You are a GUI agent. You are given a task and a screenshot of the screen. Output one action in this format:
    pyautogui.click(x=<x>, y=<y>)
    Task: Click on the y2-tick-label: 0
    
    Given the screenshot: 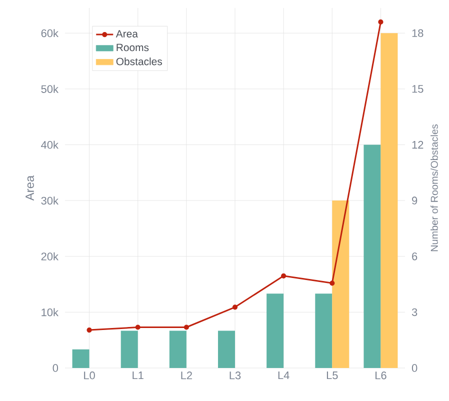 What is the action you would take?
    pyautogui.click(x=415, y=368)
    